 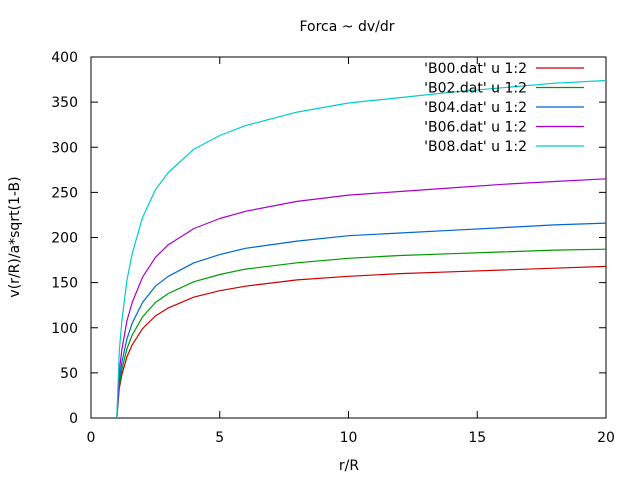 I want to click on x-tick-label: 15, so click(x=477, y=438).